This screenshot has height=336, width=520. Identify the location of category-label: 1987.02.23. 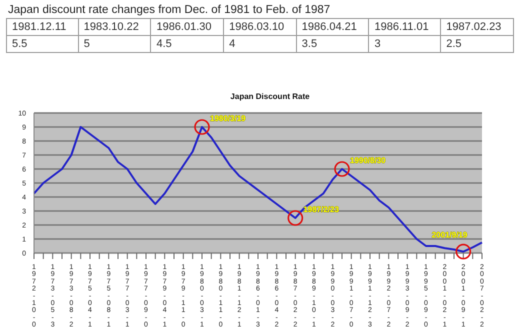
(477, 27).